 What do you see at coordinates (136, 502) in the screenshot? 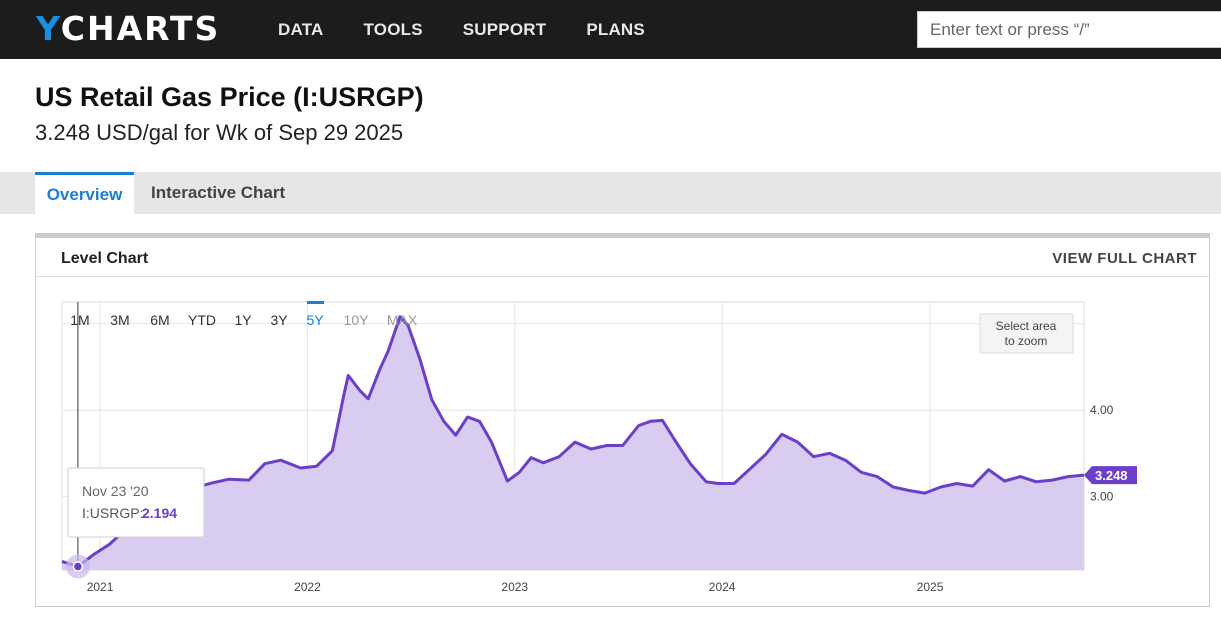
I see `tooltip: Nov 23 '20 I:USRGP: 2.194` at bounding box center [136, 502].